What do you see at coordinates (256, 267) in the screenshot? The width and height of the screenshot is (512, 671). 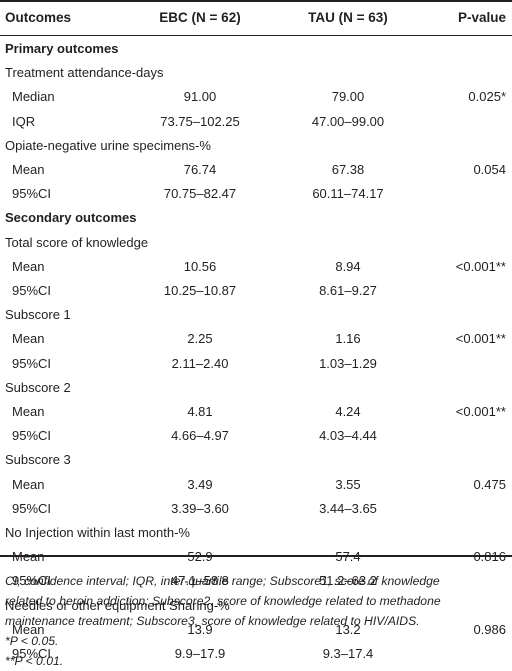 I see `table-row: Mean 10.56 8.94 <0.001**` at bounding box center [256, 267].